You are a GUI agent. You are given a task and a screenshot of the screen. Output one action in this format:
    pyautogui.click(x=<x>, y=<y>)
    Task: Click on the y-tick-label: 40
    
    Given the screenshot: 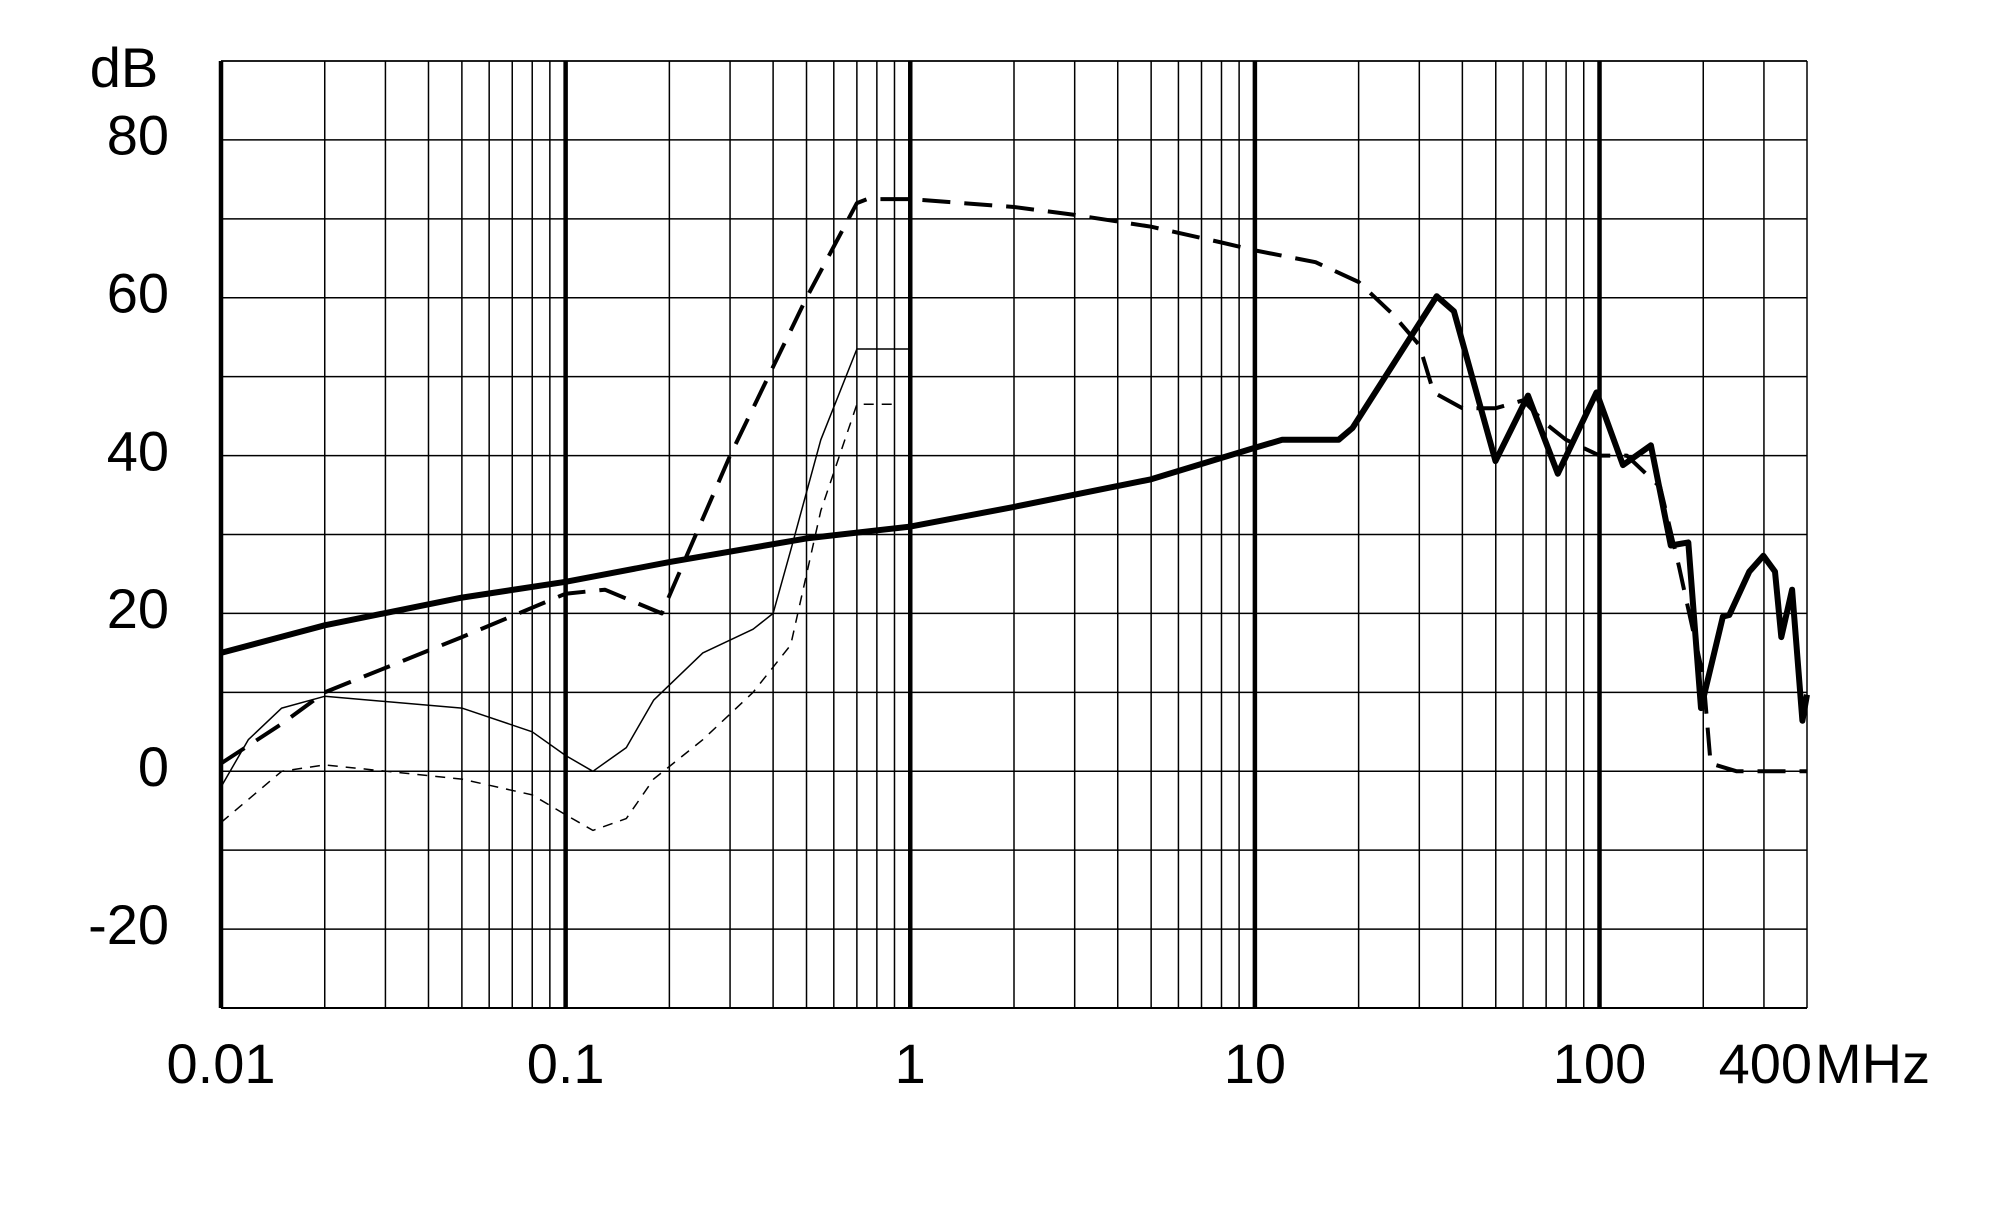 What is the action you would take?
    pyautogui.click(x=138, y=450)
    